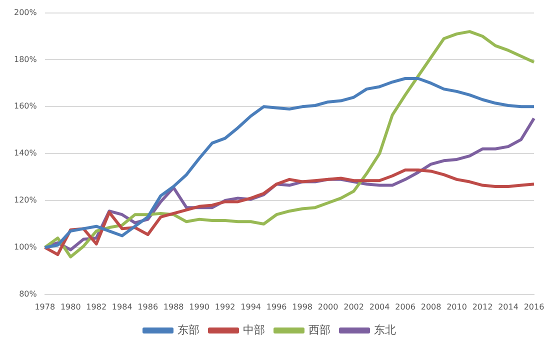 The width and height of the screenshot is (550, 350). I want to click on x-tick-label: 1990, so click(199, 307).